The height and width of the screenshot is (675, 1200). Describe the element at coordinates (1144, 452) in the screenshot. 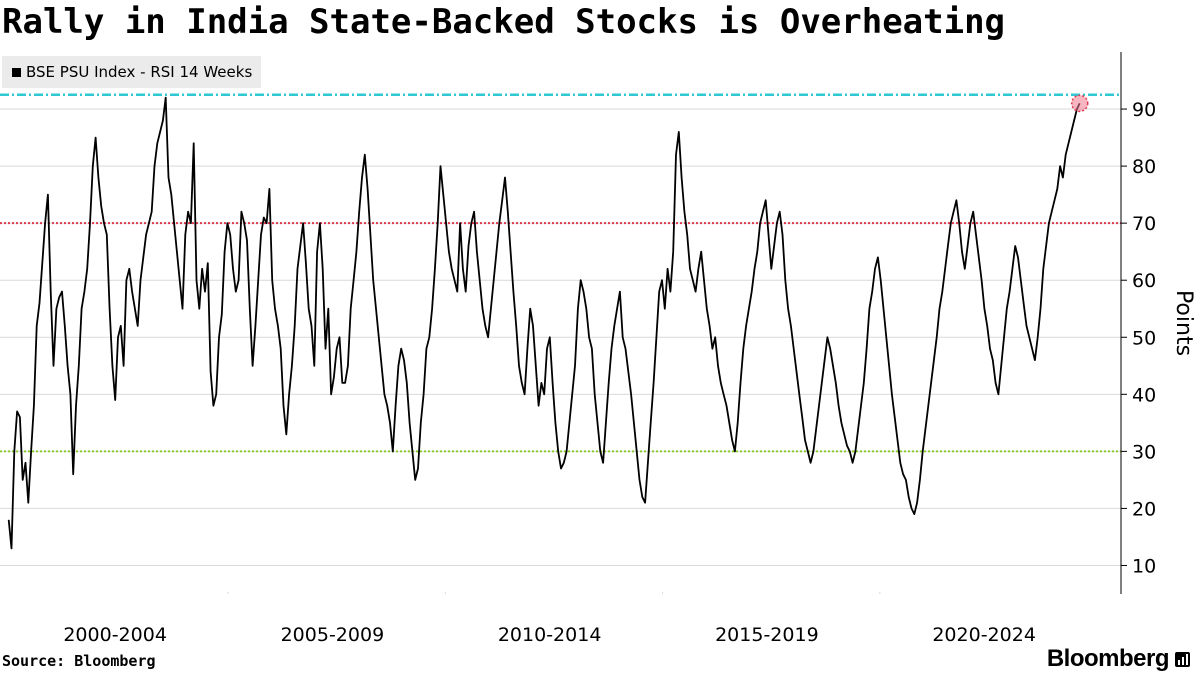

I see `y-tick-label-30: 30` at that location.